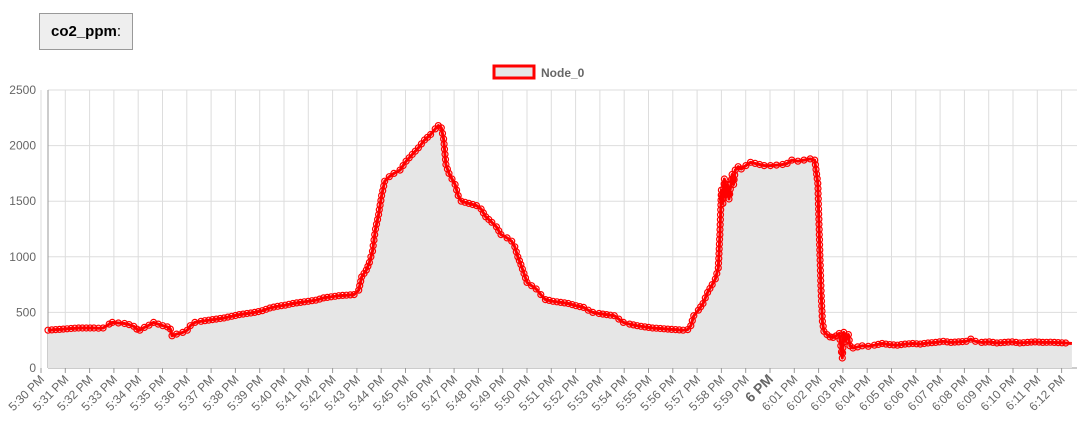 This screenshot has height=421, width=1089. Describe the element at coordinates (29, 229) in the screenshot. I see `y-axis: 0 500 1000 1500 2000 2500` at that location.